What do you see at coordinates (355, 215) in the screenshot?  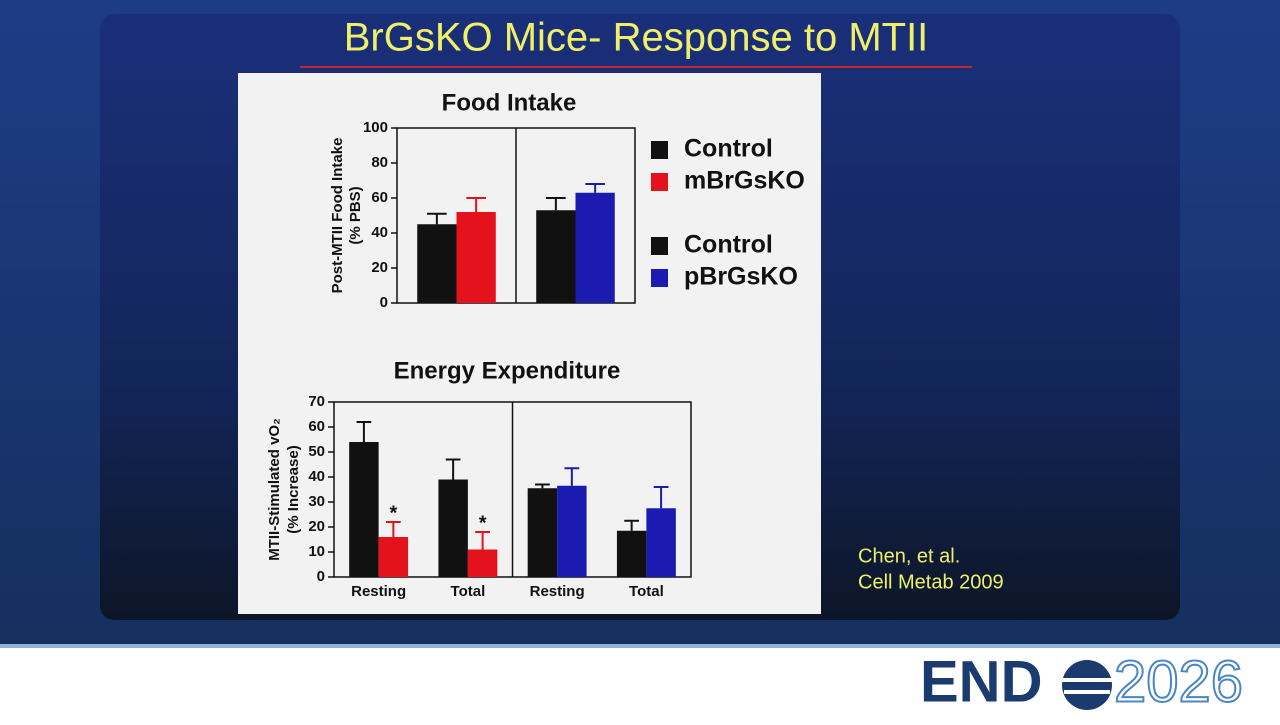 I see `y-axis-label: (% PBS)` at bounding box center [355, 215].